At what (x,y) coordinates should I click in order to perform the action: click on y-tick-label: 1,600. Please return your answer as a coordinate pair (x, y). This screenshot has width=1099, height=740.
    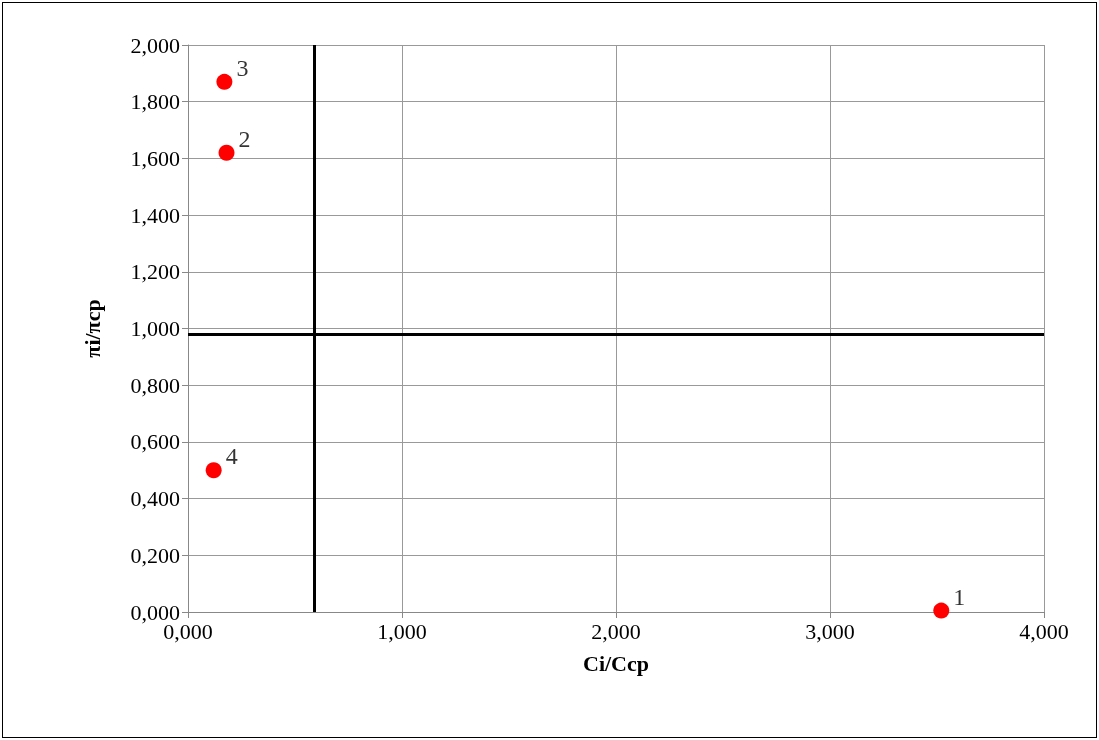
    Looking at the image, I should click on (155, 158).